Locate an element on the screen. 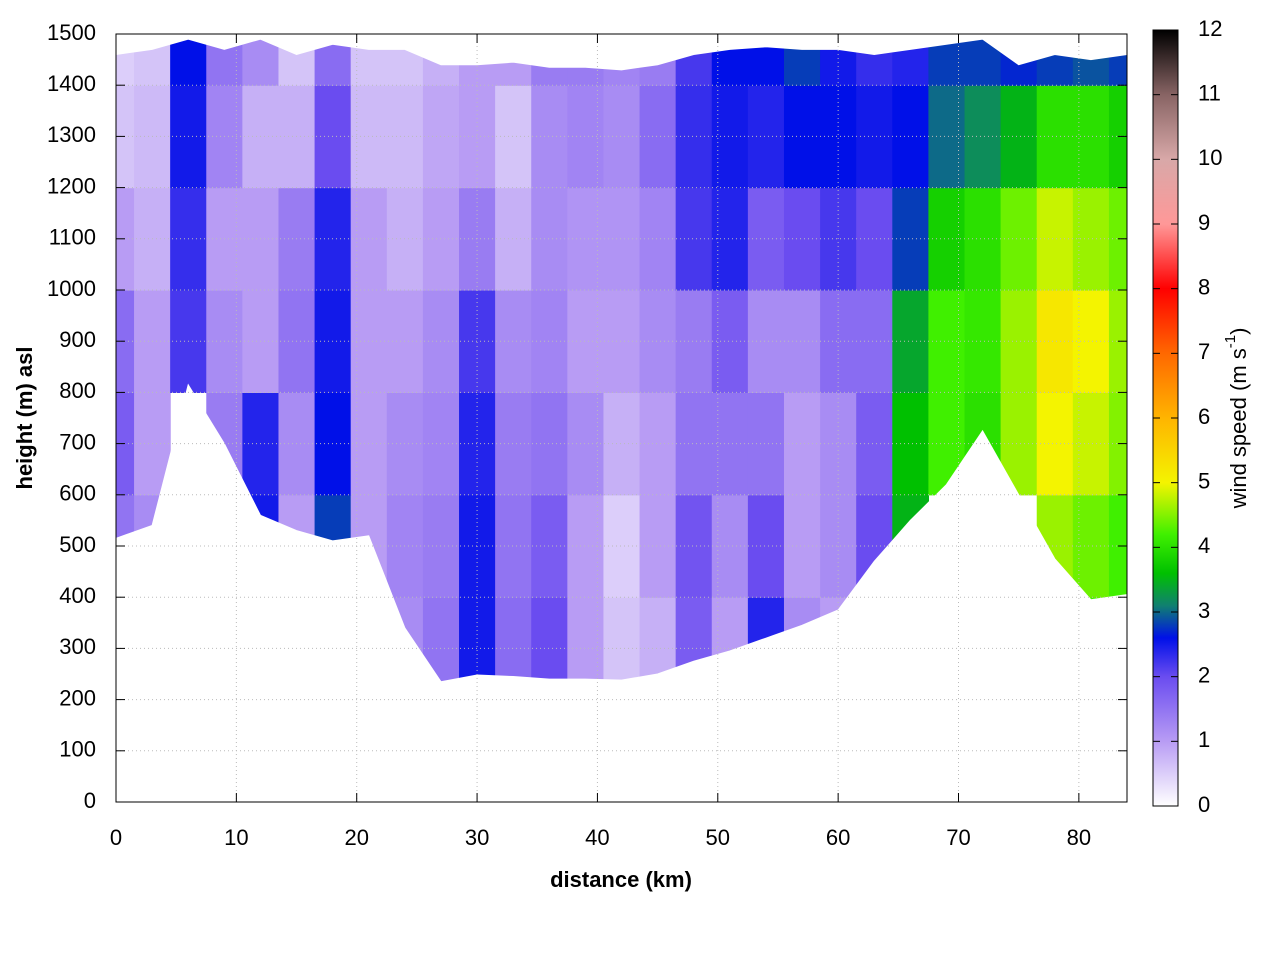 This screenshot has width=1280, height=965. y-tick-label: 700 is located at coordinates (77, 441).